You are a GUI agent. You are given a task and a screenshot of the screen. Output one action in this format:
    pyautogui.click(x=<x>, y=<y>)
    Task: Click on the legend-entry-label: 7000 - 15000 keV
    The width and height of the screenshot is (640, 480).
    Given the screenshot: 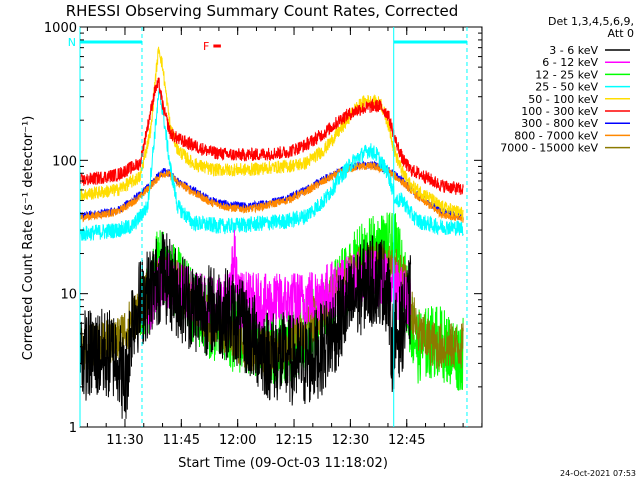 What is the action you would take?
    pyautogui.click(x=549, y=148)
    